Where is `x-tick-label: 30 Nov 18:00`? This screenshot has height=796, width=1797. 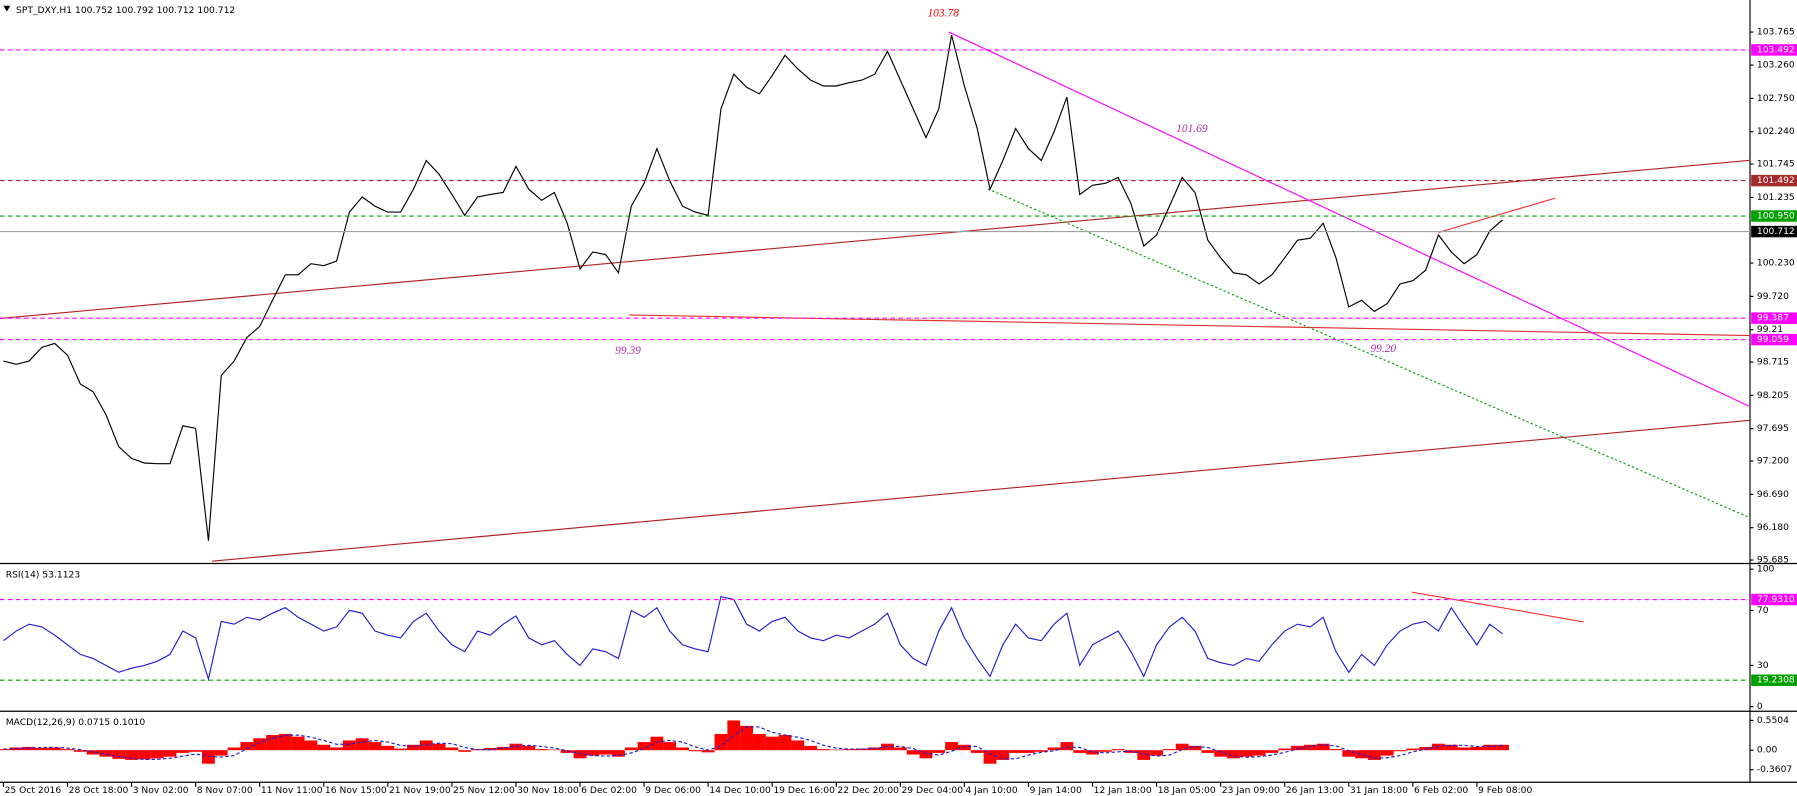 x-tick-label: 30 Nov 18:00 is located at coordinates (548, 790).